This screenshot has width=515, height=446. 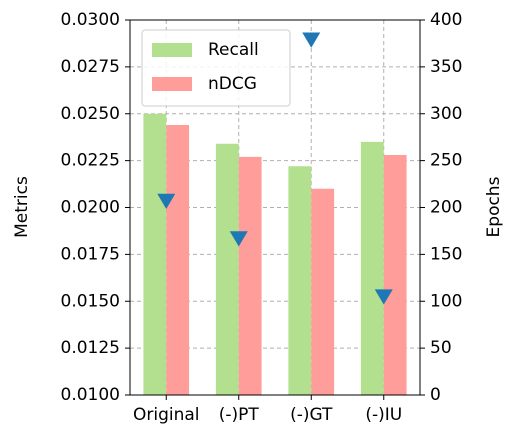 I want to click on y2-tick-label: 200, so click(x=446, y=208).